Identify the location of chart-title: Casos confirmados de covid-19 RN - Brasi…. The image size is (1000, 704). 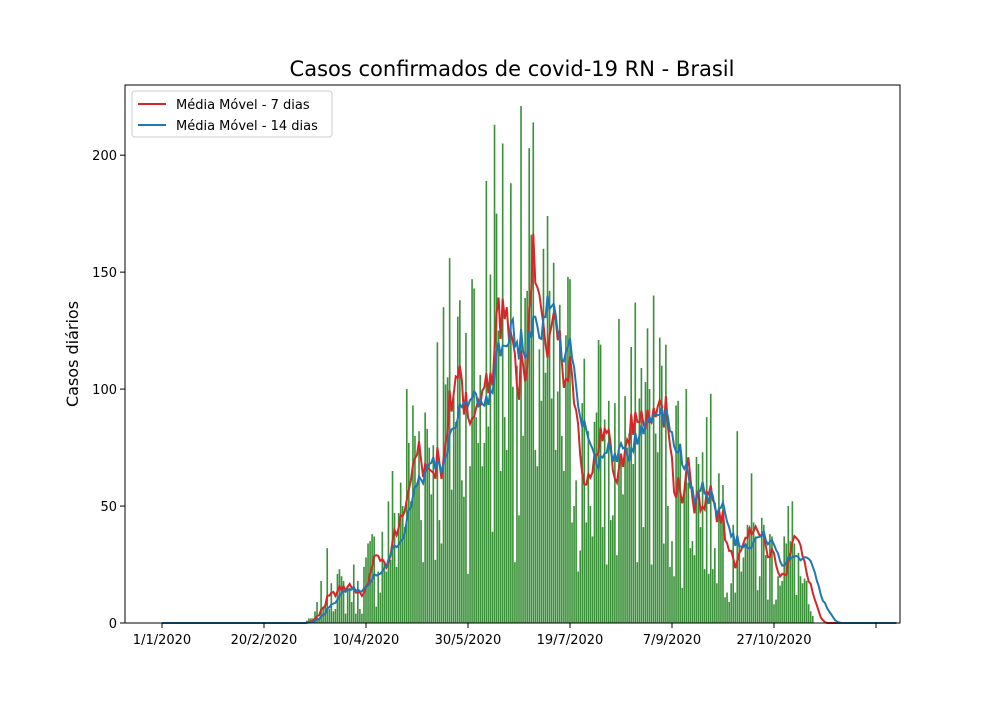
(512, 69).